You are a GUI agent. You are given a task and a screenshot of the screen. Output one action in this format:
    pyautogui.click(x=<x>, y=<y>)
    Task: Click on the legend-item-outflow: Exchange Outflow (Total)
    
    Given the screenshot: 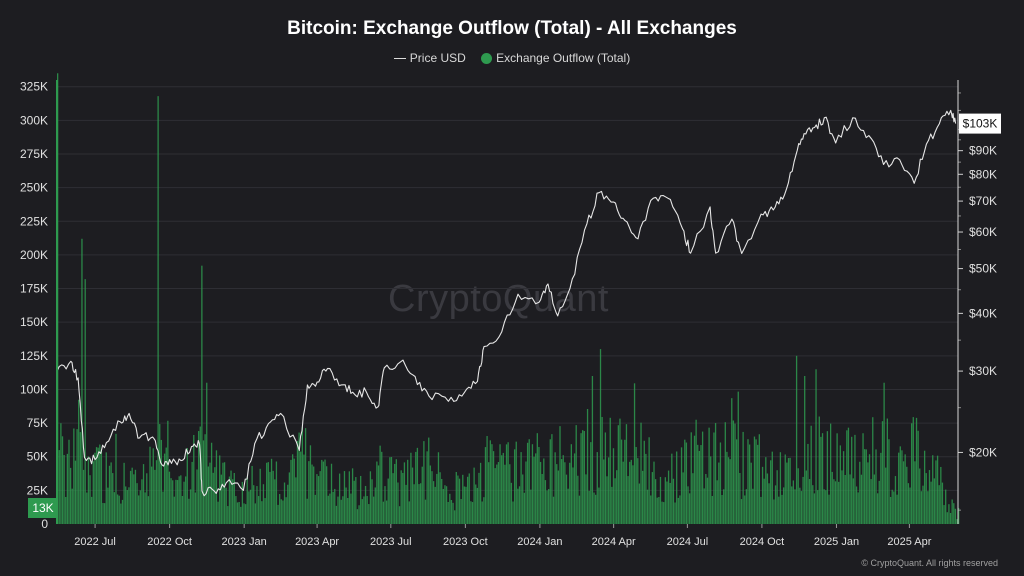 What is the action you would take?
    pyautogui.click(x=555, y=58)
    